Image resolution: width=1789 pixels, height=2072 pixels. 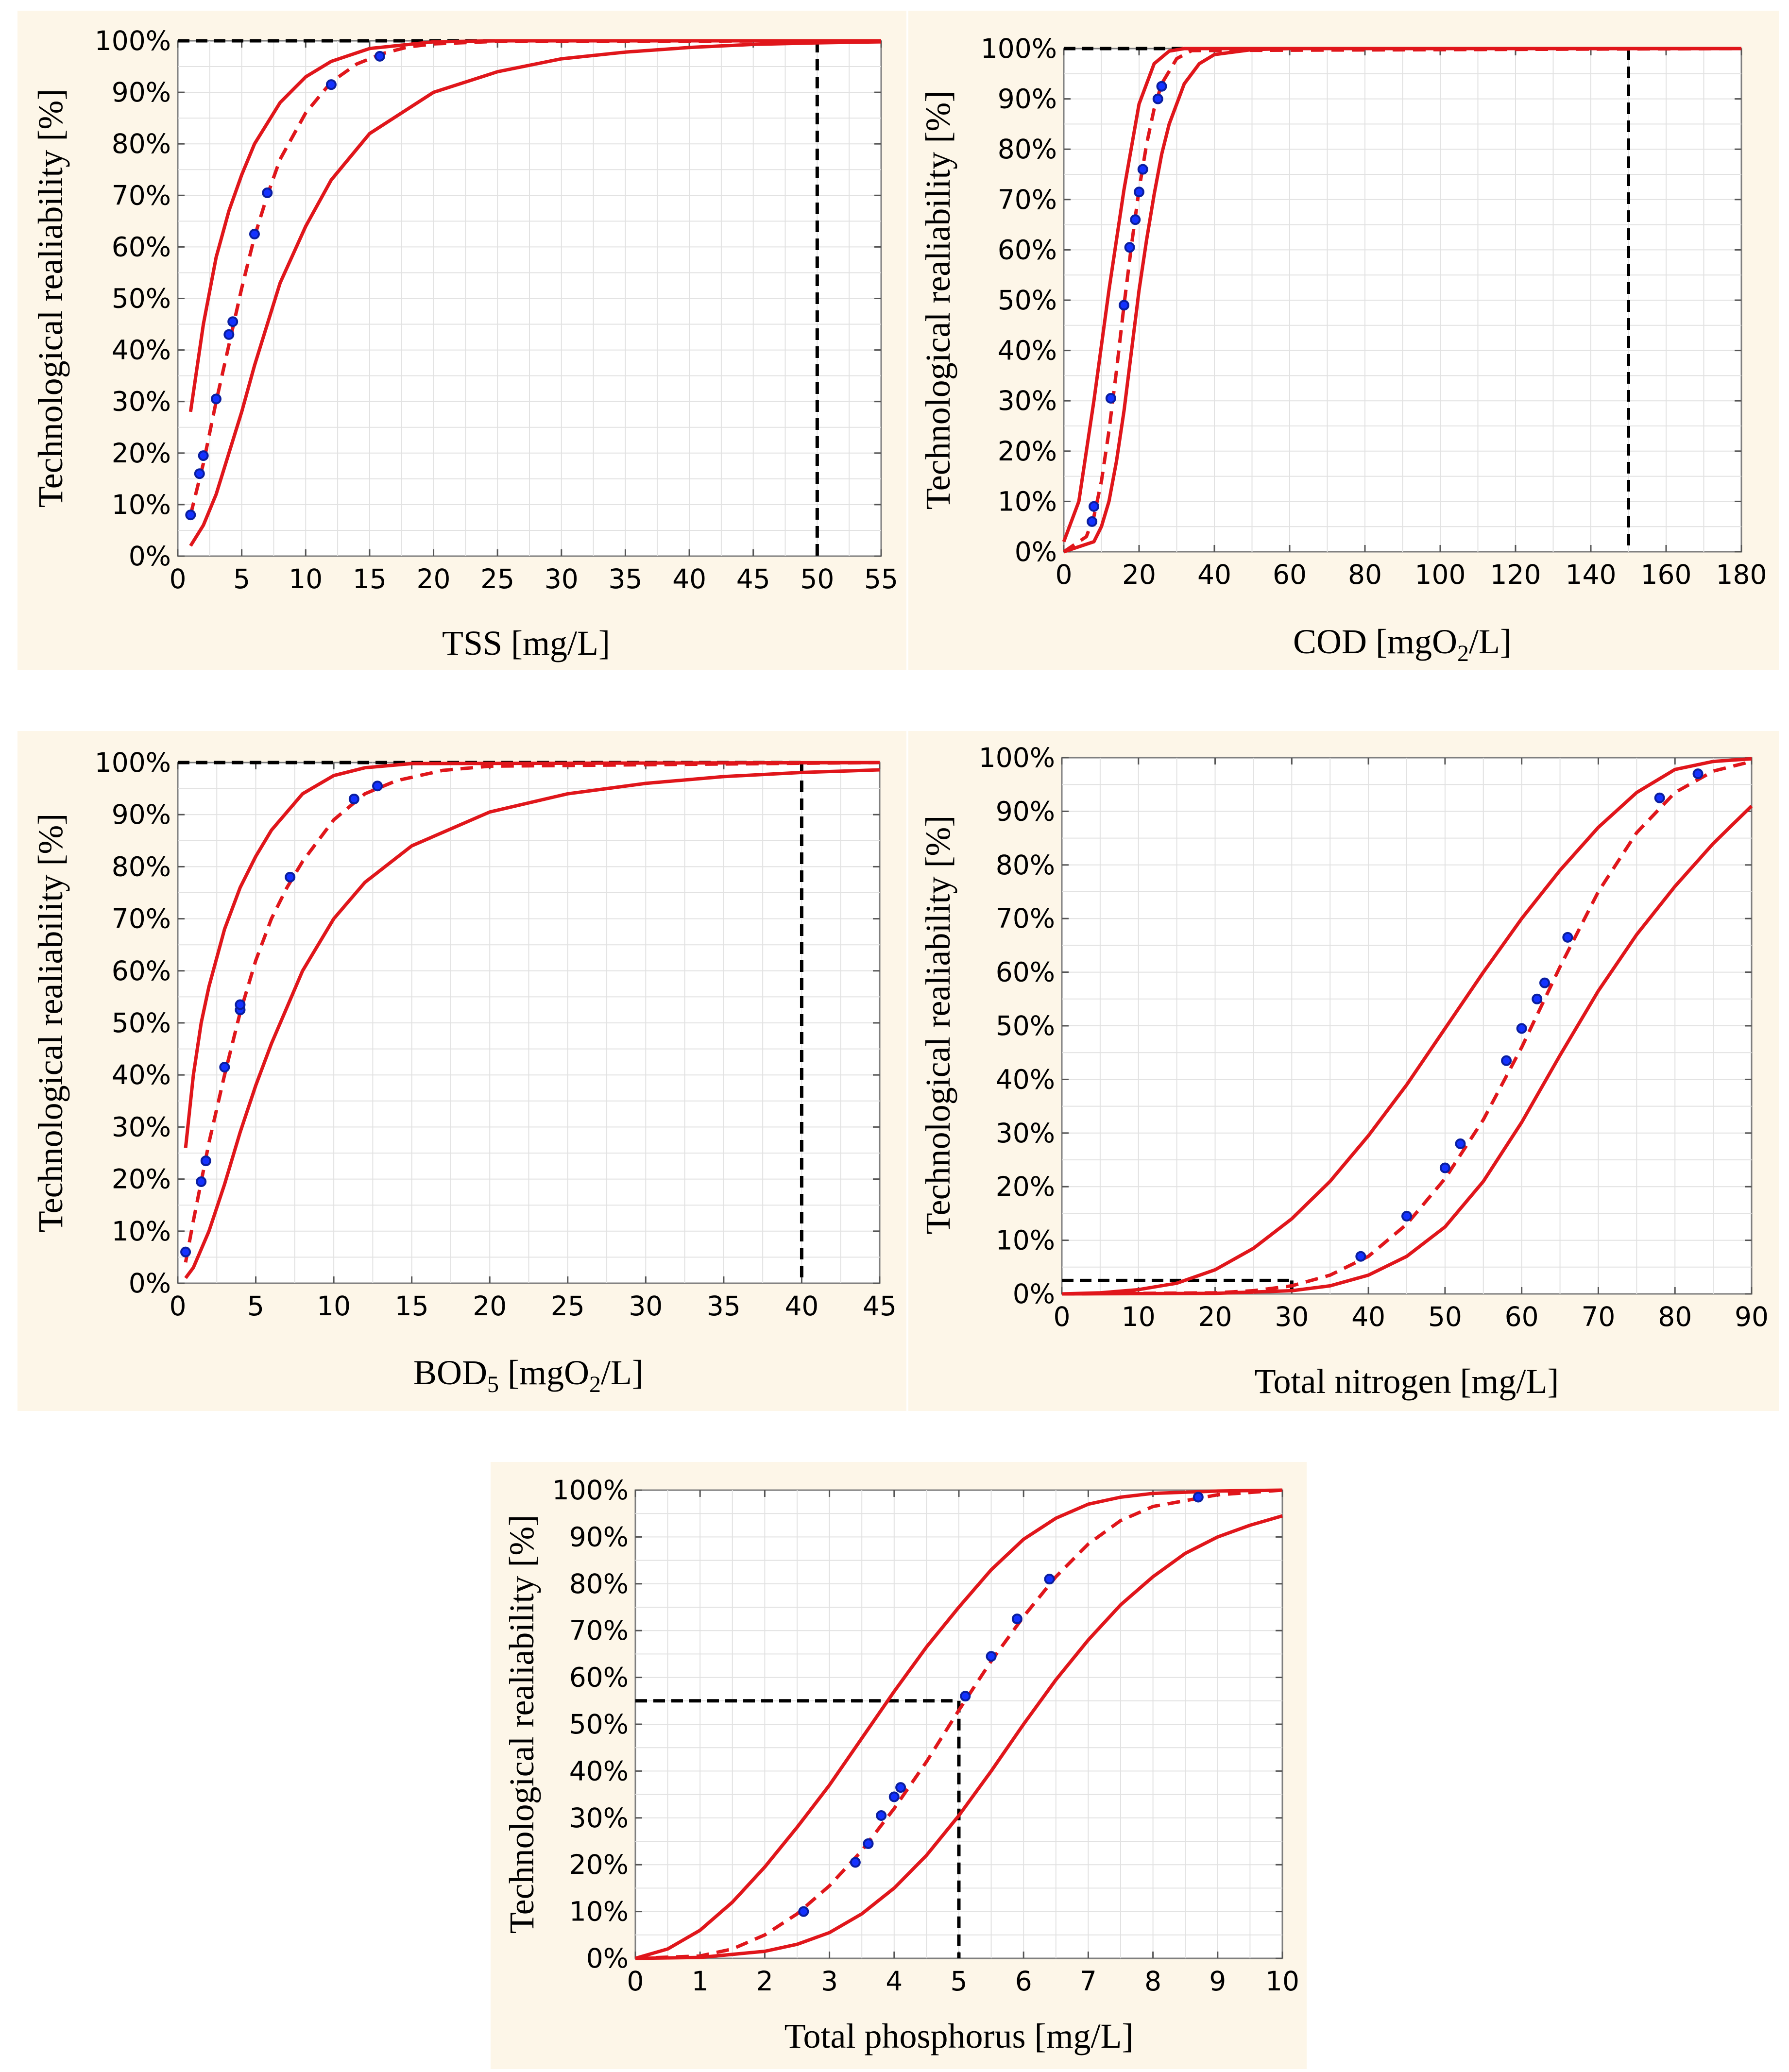 I want to click on bod5-x-tick-label: 10, so click(x=334, y=1306).